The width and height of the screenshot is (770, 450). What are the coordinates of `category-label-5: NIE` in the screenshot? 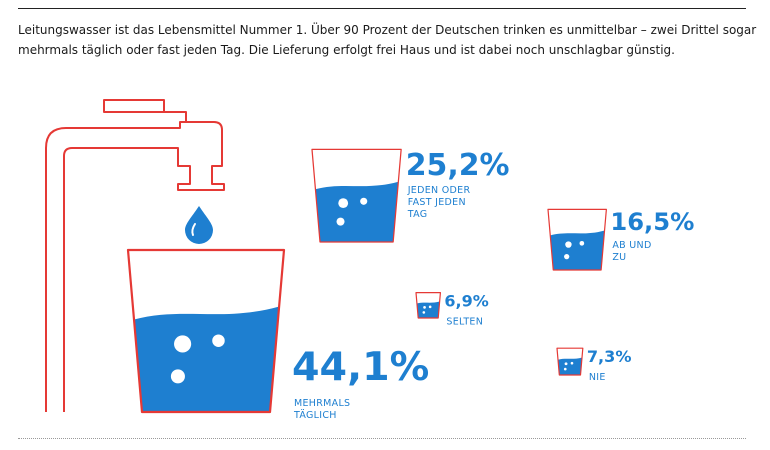 It's located at (597, 377).